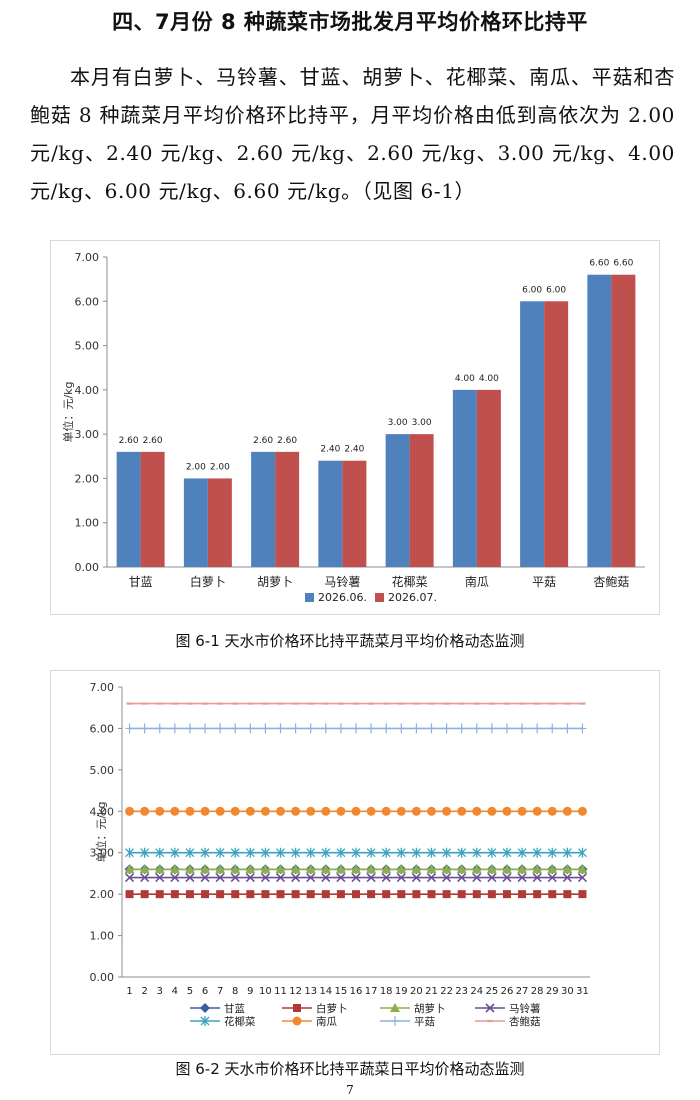 The width and height of the screenshot is (700, 1100). I want to click on bar-value-label: 6.60, so click(599, 264).